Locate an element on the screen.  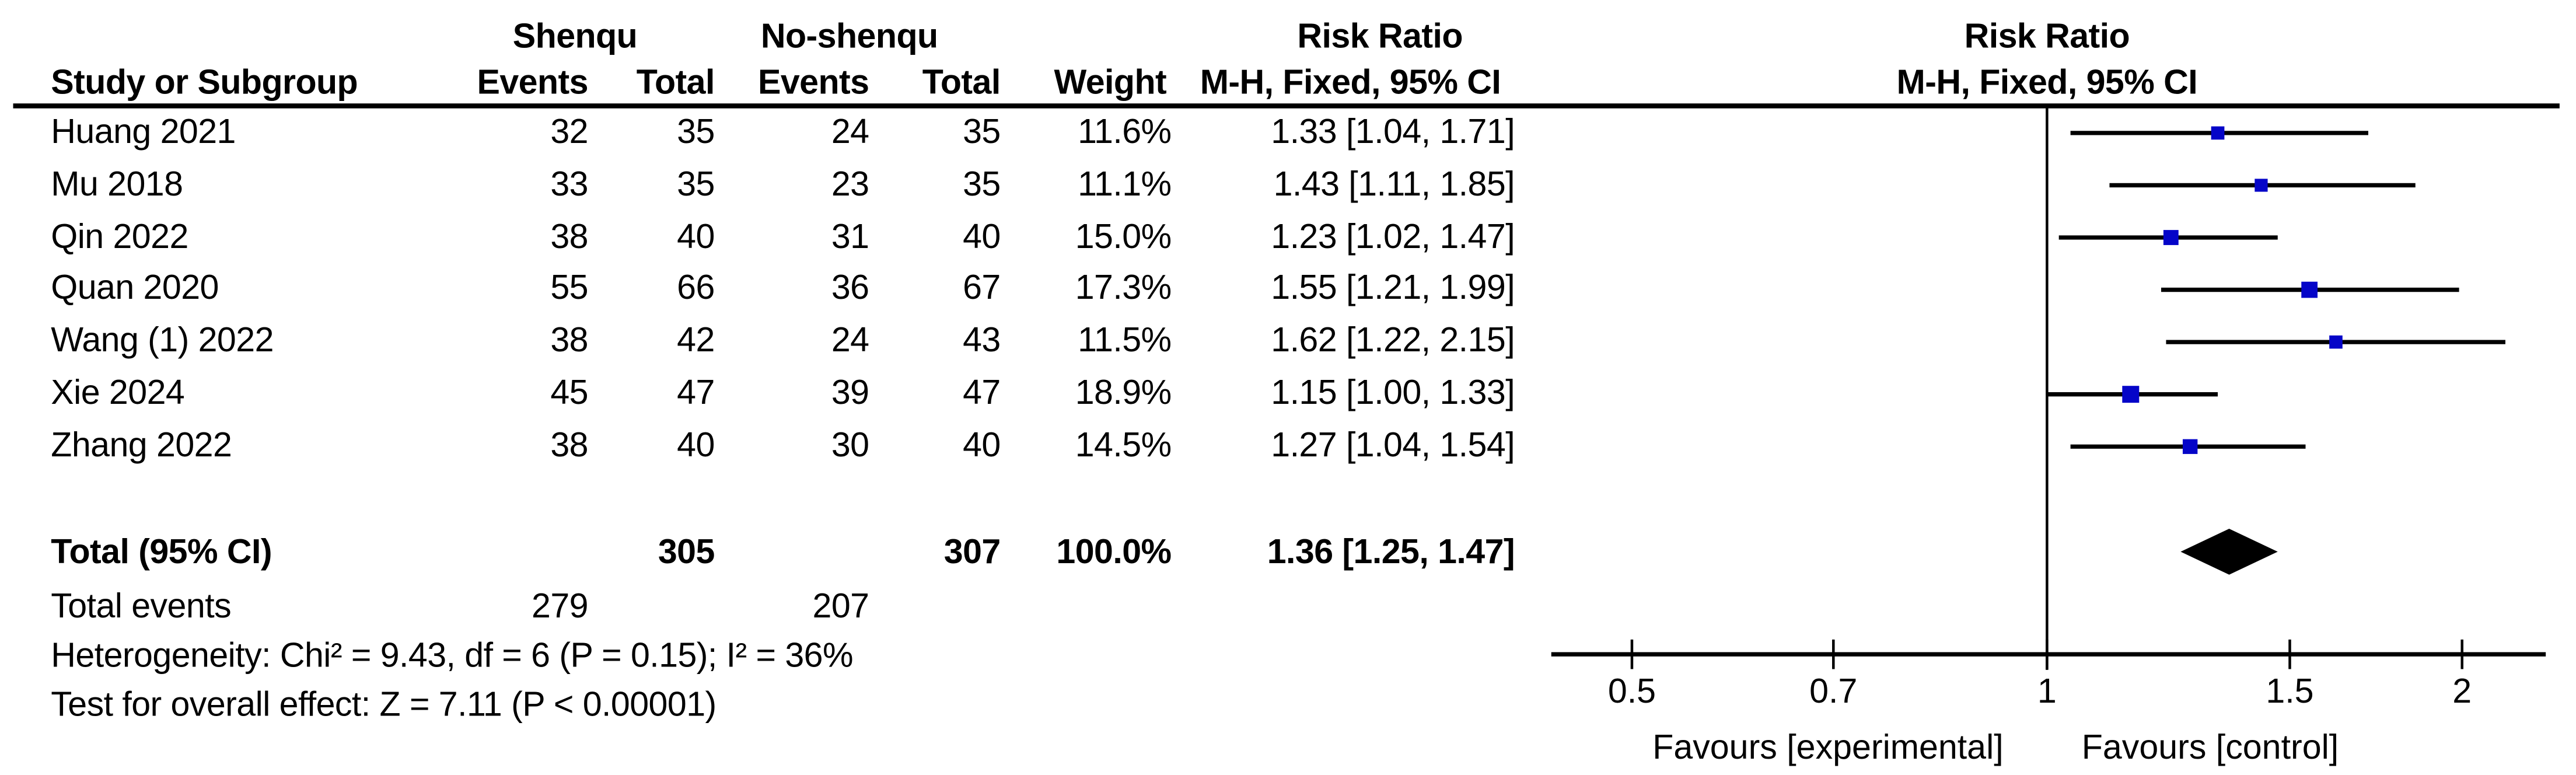
total-exp: 305 is located at coordinates (686, 552).